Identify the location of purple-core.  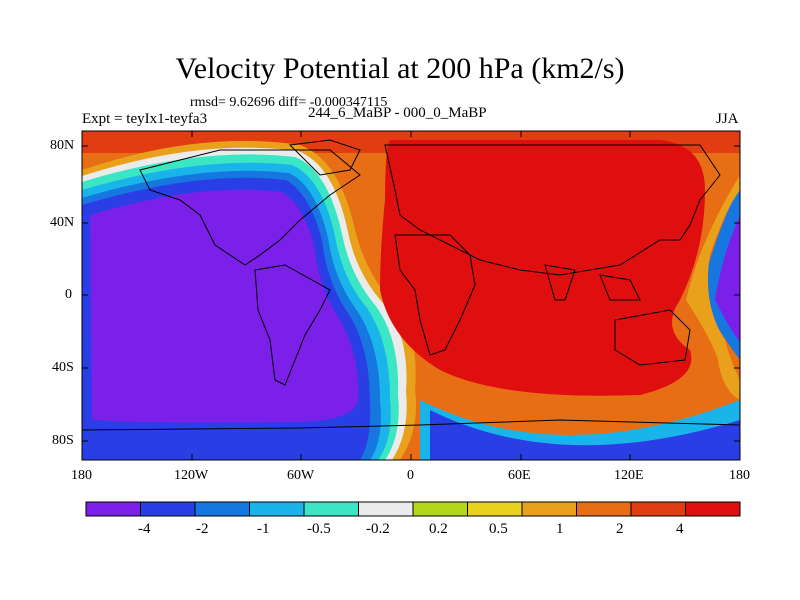
(224, 306).